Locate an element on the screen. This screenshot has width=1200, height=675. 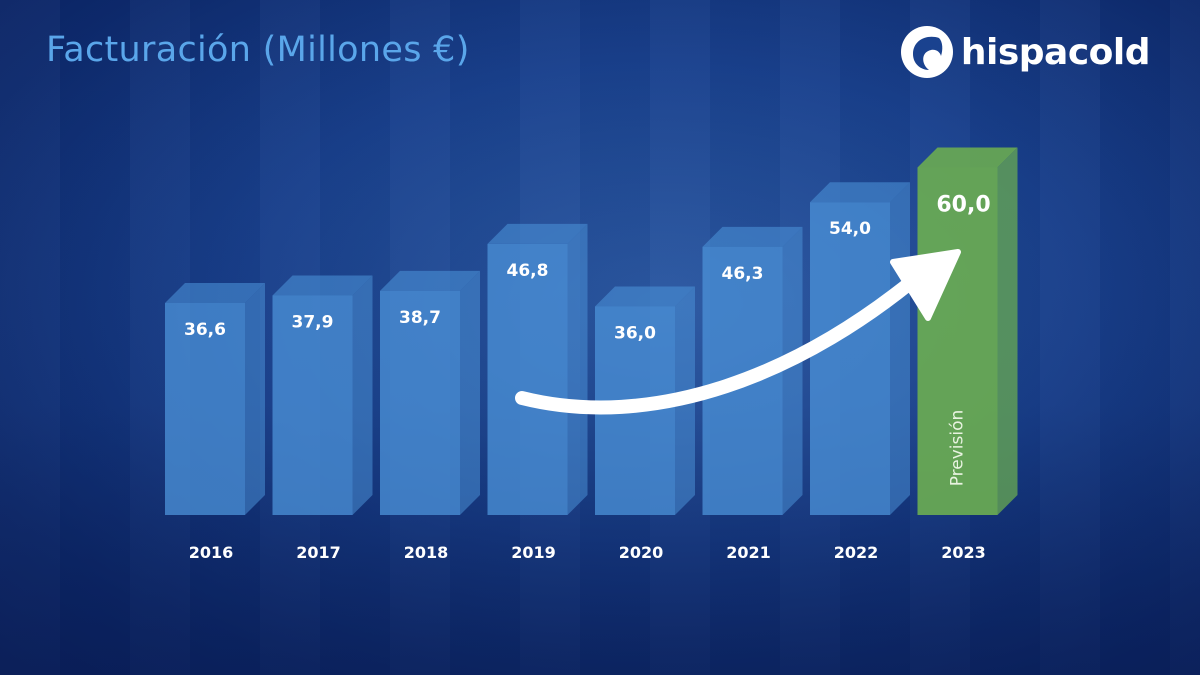
bar-top-2023 is located at coordinates (967, 157).